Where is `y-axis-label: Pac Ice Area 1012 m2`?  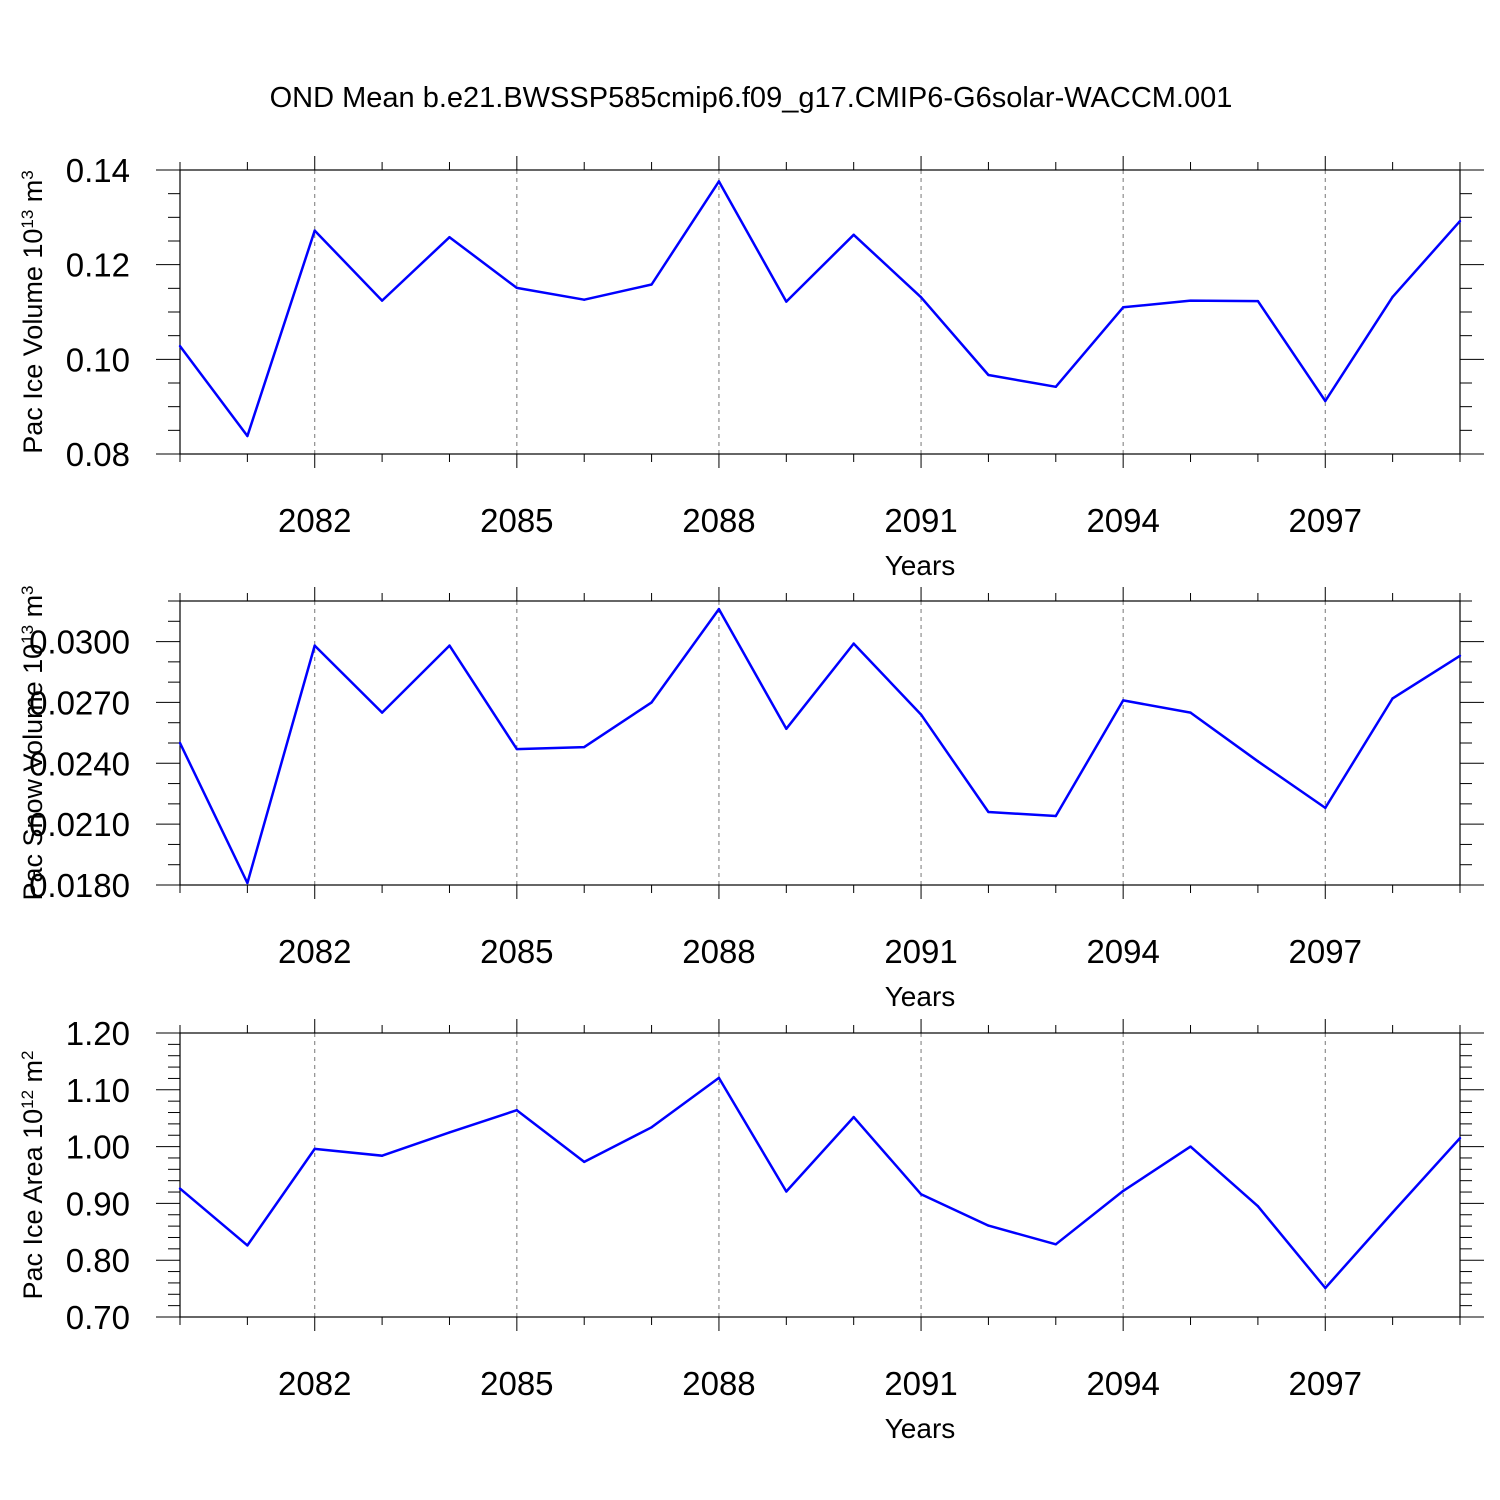
y-axis-label: Pac Ice Area 1012 m2 is located at coordinates (33, 1174).